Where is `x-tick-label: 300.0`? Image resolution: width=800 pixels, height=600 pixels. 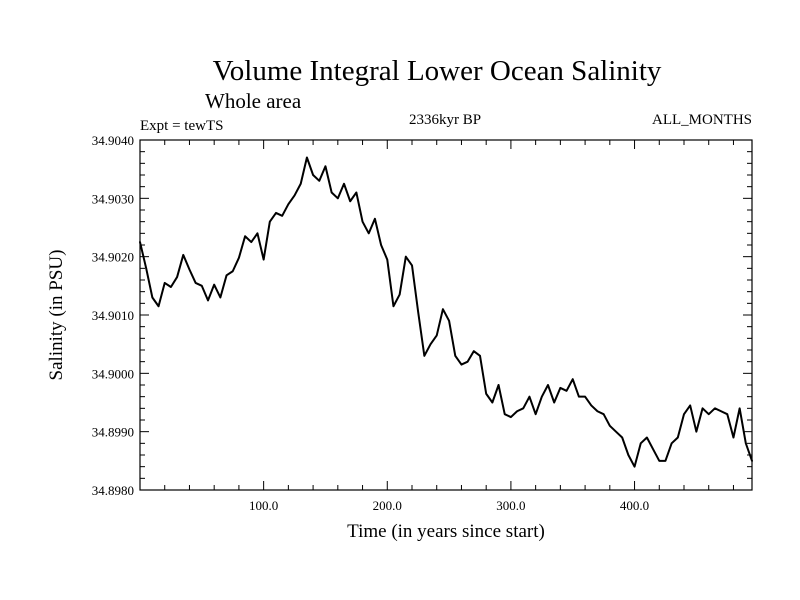 x-tick-label: 300.0 is located at coordinates (510, 505).